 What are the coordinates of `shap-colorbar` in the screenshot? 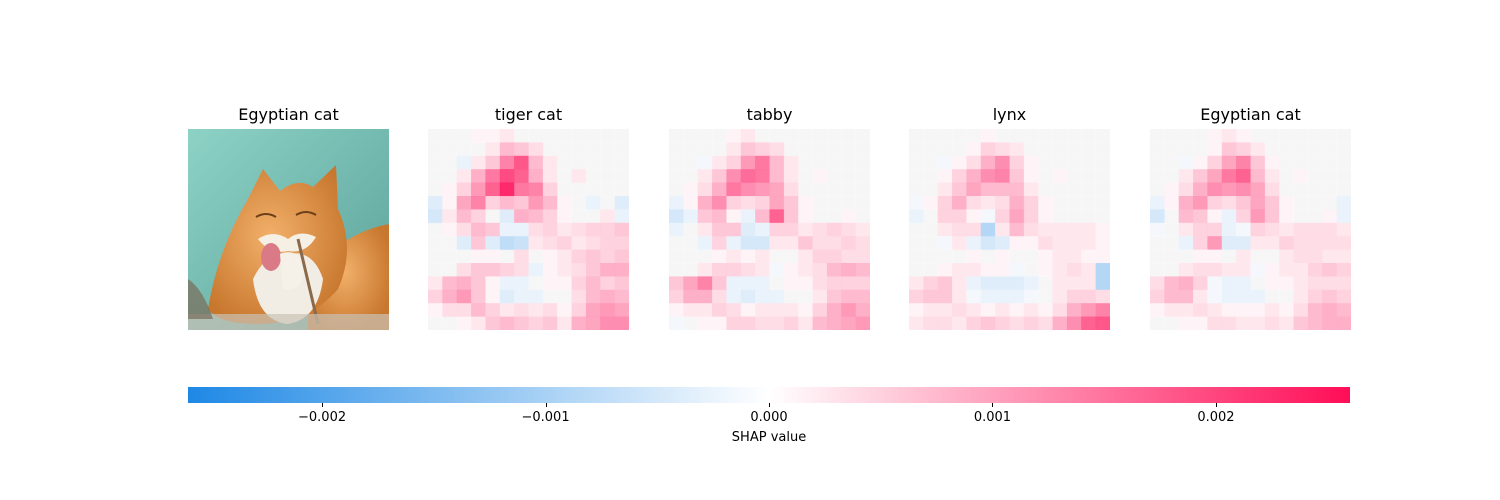 It's located at (769, 395).